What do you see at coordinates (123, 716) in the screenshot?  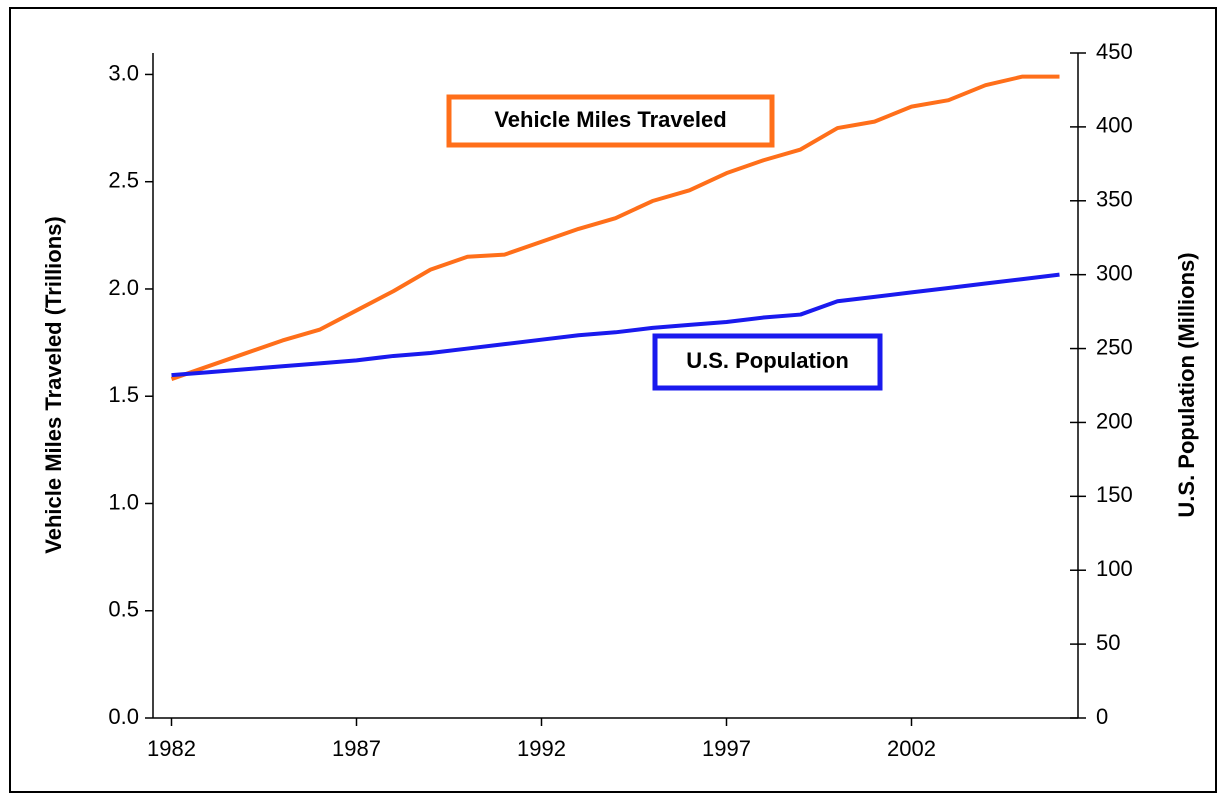 I see `y-tick-label: 0.0` at bounding box center [123, 716].